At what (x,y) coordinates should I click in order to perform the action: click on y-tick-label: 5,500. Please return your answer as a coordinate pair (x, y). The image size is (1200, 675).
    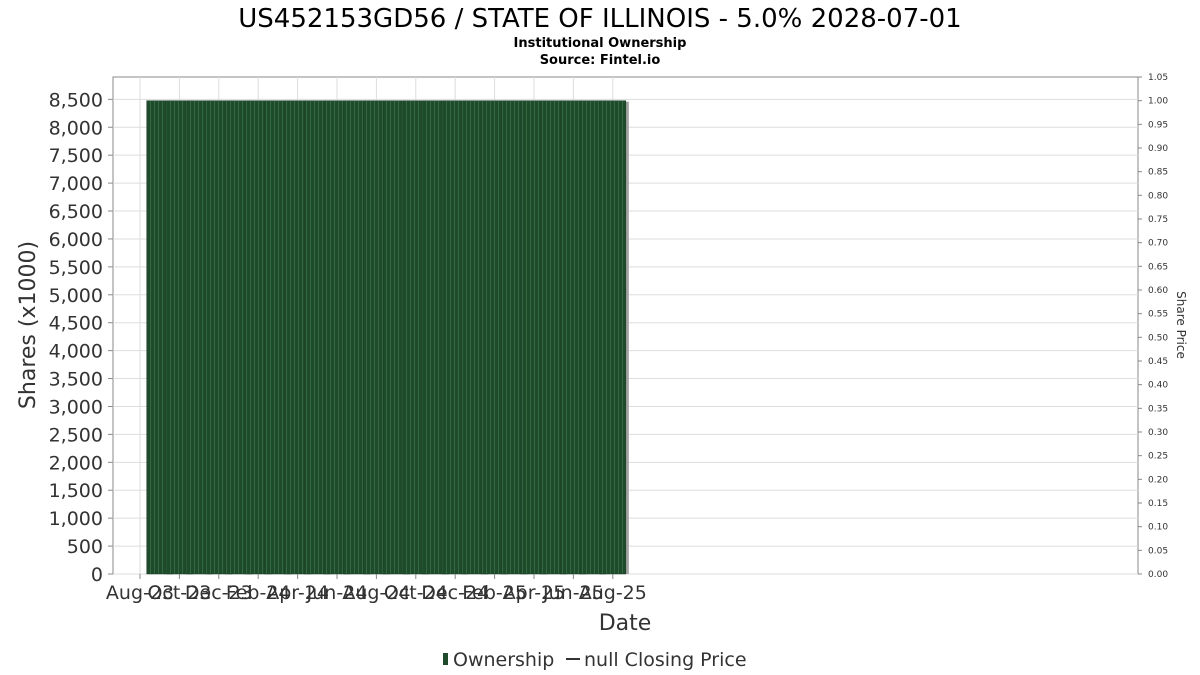
    Looking at the image, I should click on (76, 268).